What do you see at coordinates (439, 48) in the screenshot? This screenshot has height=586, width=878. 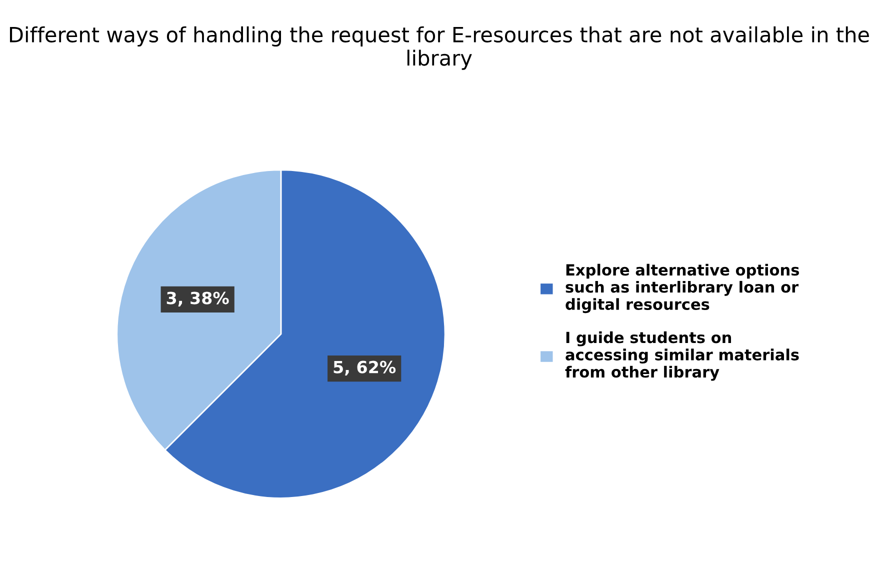 I see `chart-title: Different ways of handling the request for E-resources that are not available in the library` at bounding box center [439, 48].